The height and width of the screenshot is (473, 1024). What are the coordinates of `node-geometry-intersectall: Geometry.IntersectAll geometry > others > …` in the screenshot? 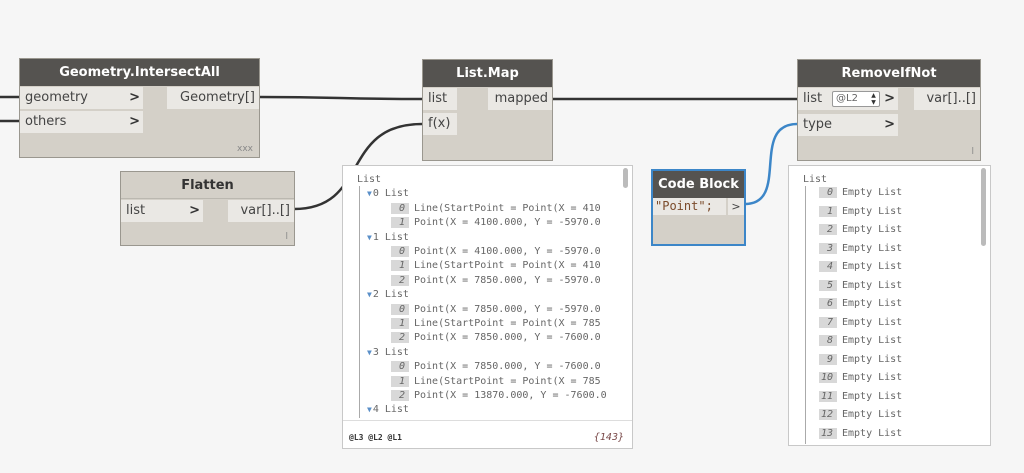 It's located at (139, 108).